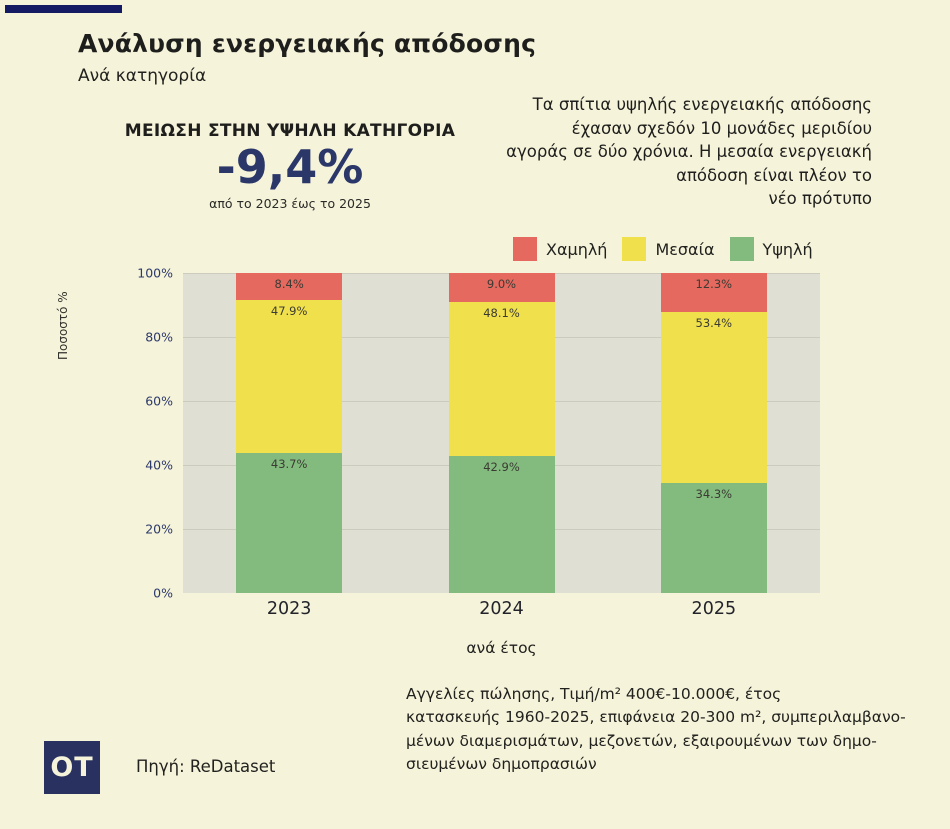 This screenshot has width=950, height=829. Describe the element at coordinates (501, 648) in the screenshot. I see `x-axis-title: ανά έτος` at that location.